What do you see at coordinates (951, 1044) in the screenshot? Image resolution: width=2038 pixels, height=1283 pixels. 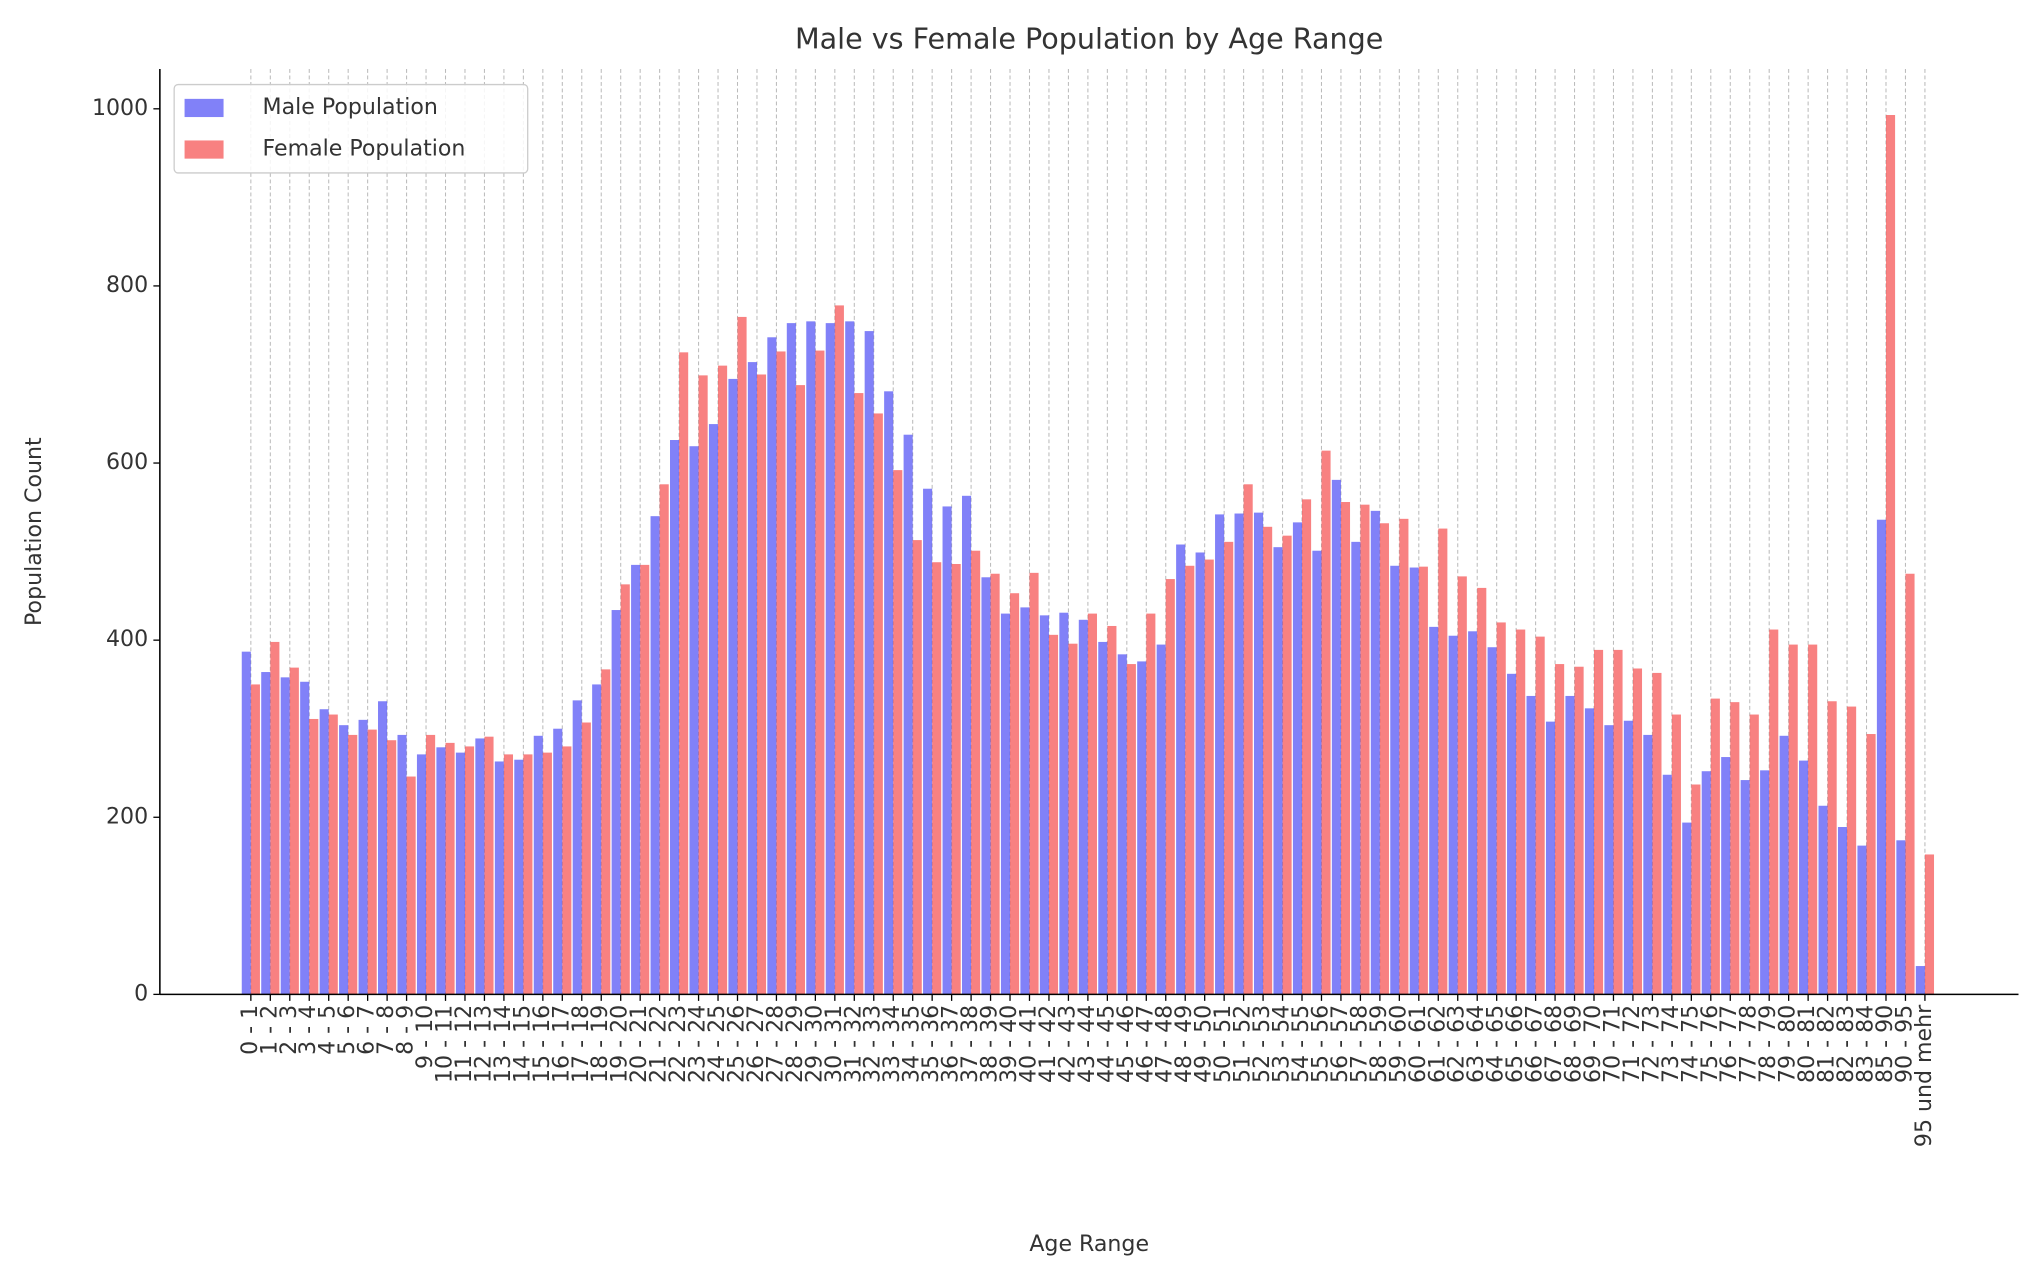 I see `x-tick-label: 36 - 37` at bounding box center [951, 1044].